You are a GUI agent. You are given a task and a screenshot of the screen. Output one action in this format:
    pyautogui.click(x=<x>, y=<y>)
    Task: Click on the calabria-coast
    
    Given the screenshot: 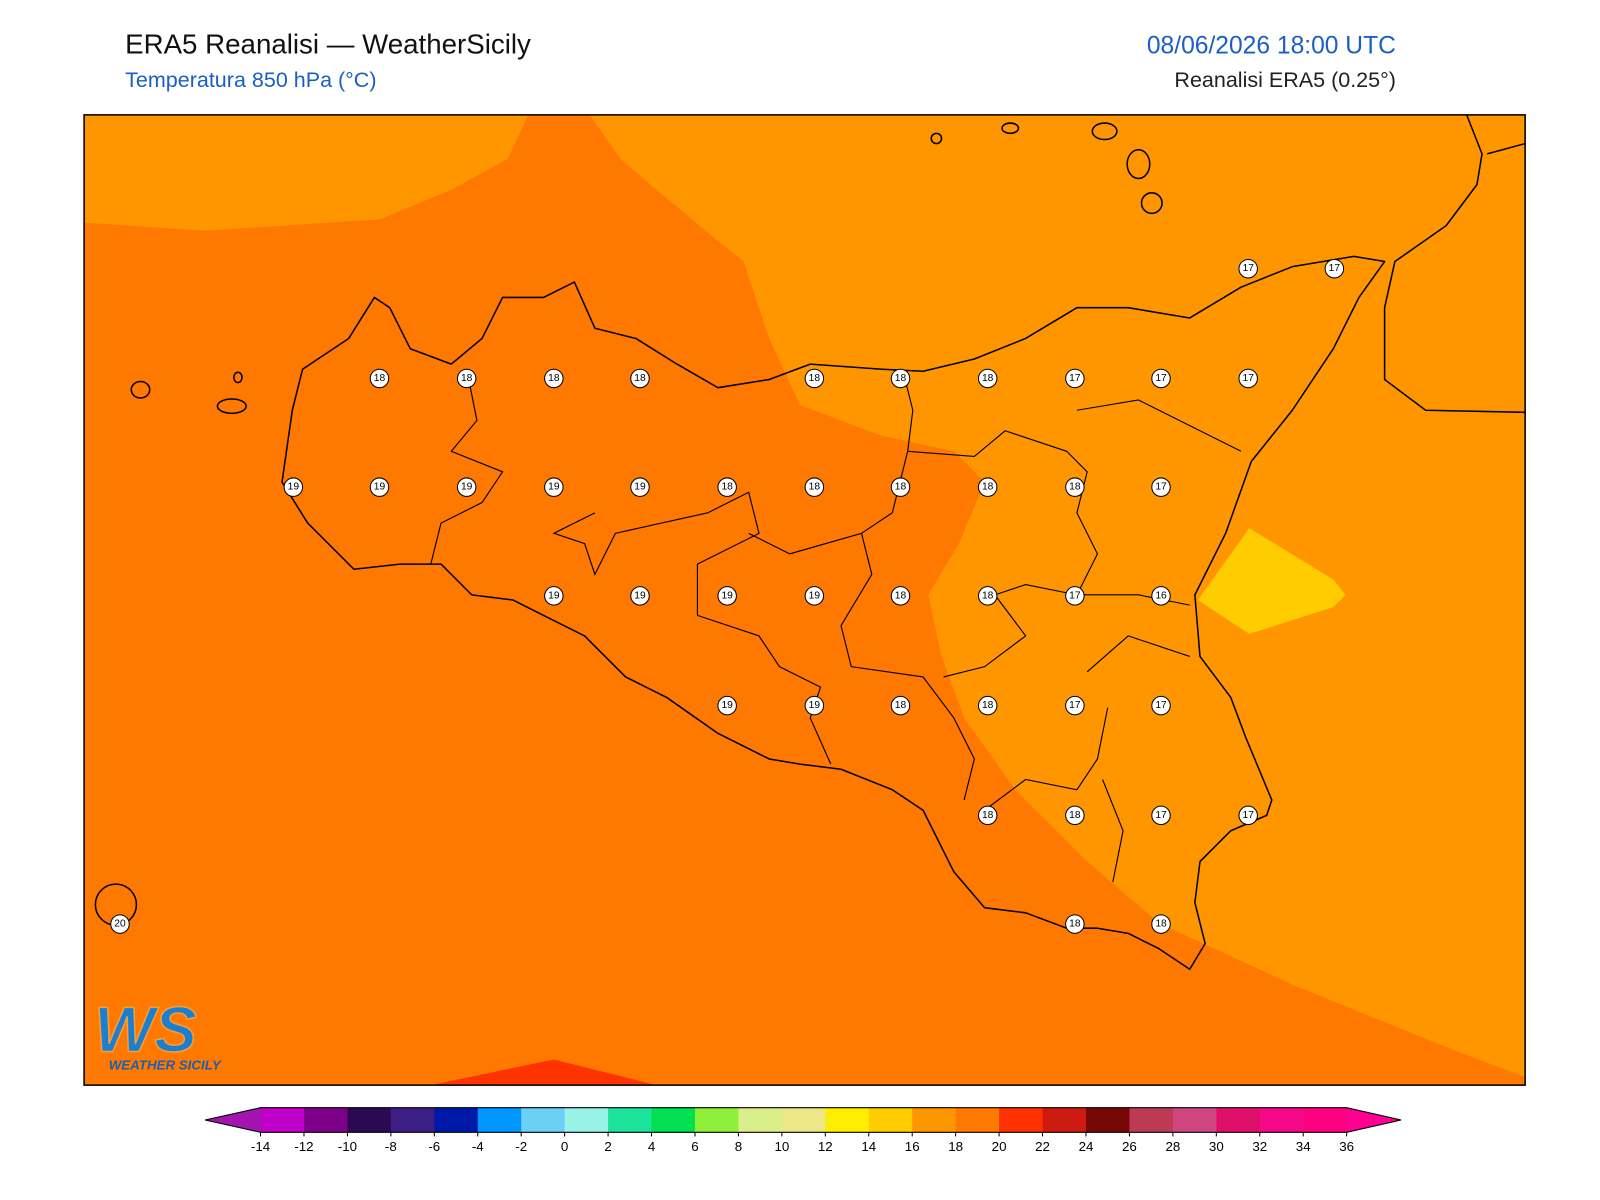 What is the action you would take?
    pyautogui.click(x=1454, y=264)
    